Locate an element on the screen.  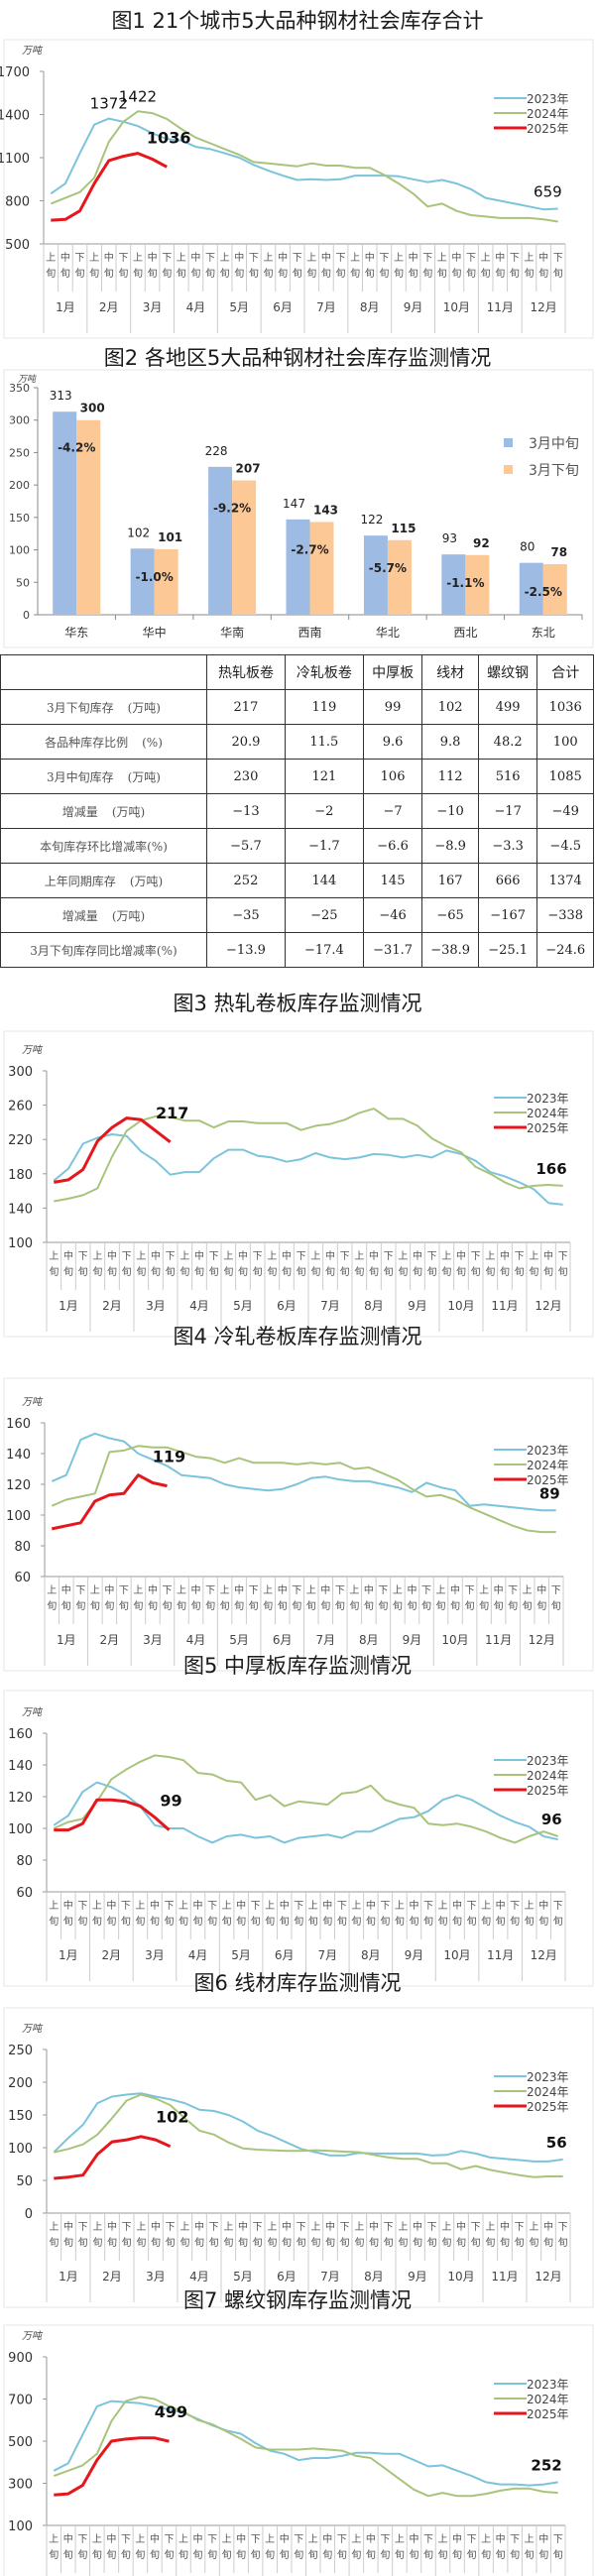
x-month-label: 8月 is located at coordinates (370, 307).